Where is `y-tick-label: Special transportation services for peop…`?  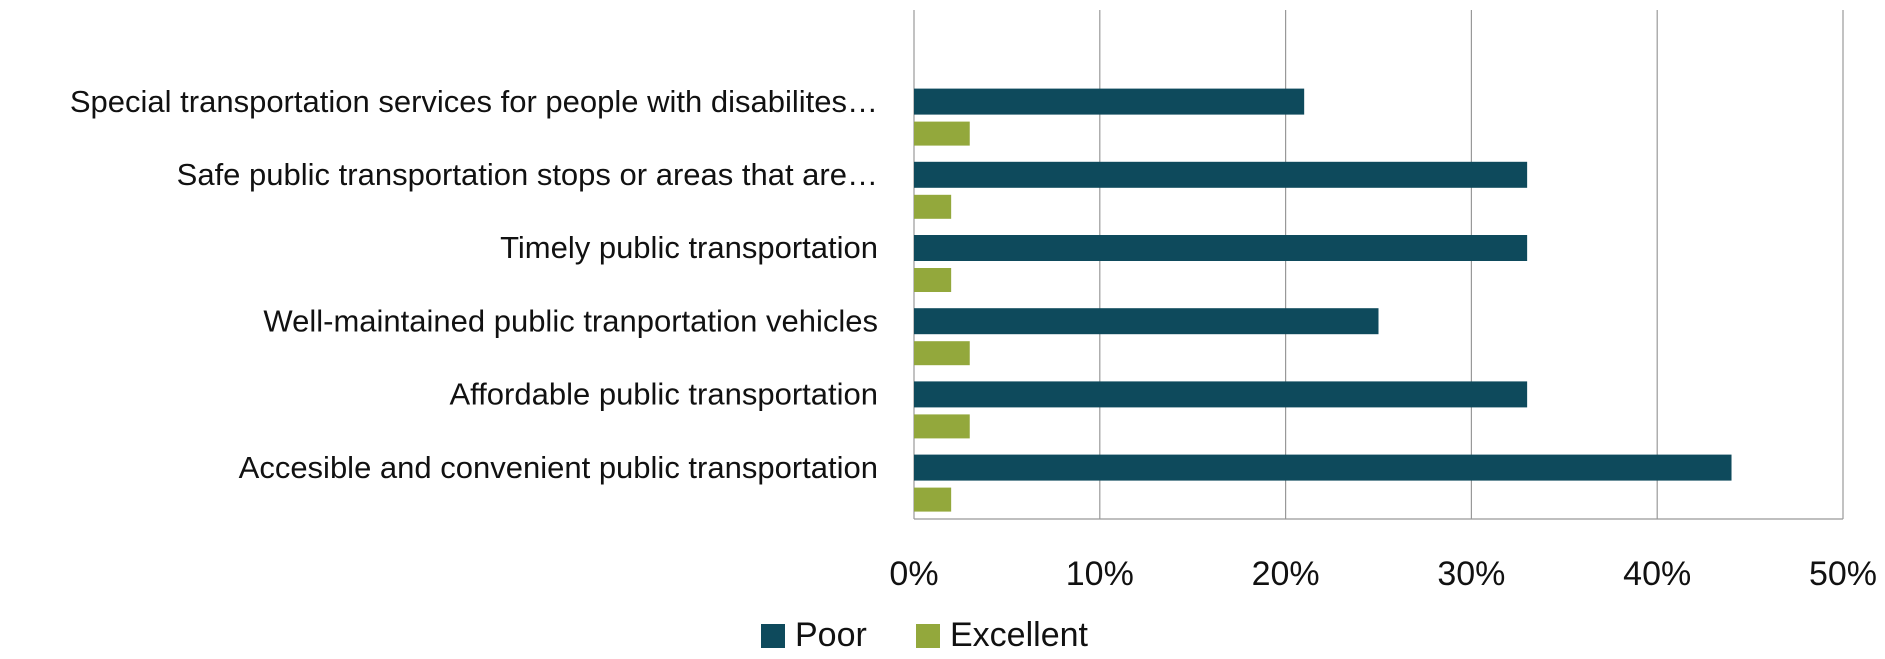
y-tick-label: Special transportation services for peop… is located at coordinates (474, 101).